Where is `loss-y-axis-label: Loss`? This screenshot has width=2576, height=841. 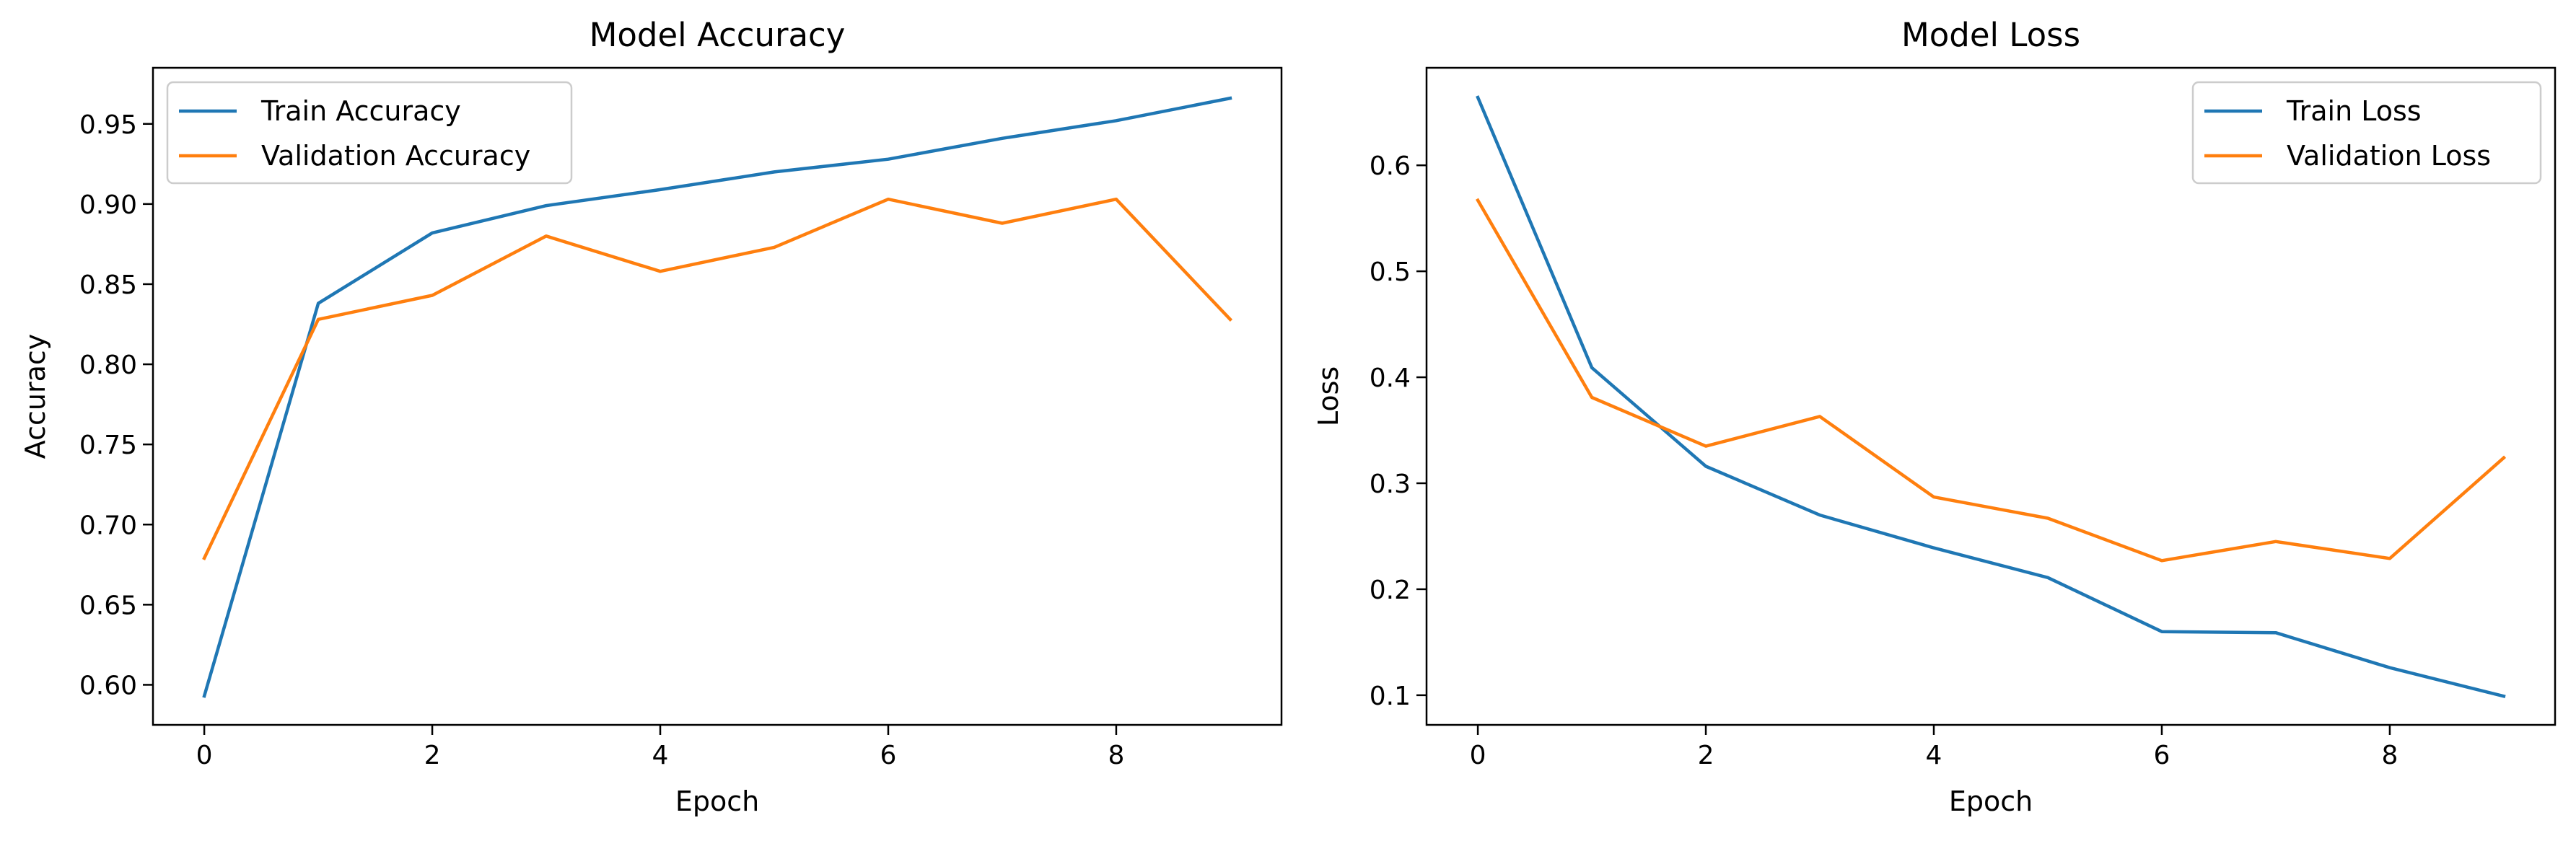 loss-y-axis-label: Loss is located at coordinates (1328, 396).